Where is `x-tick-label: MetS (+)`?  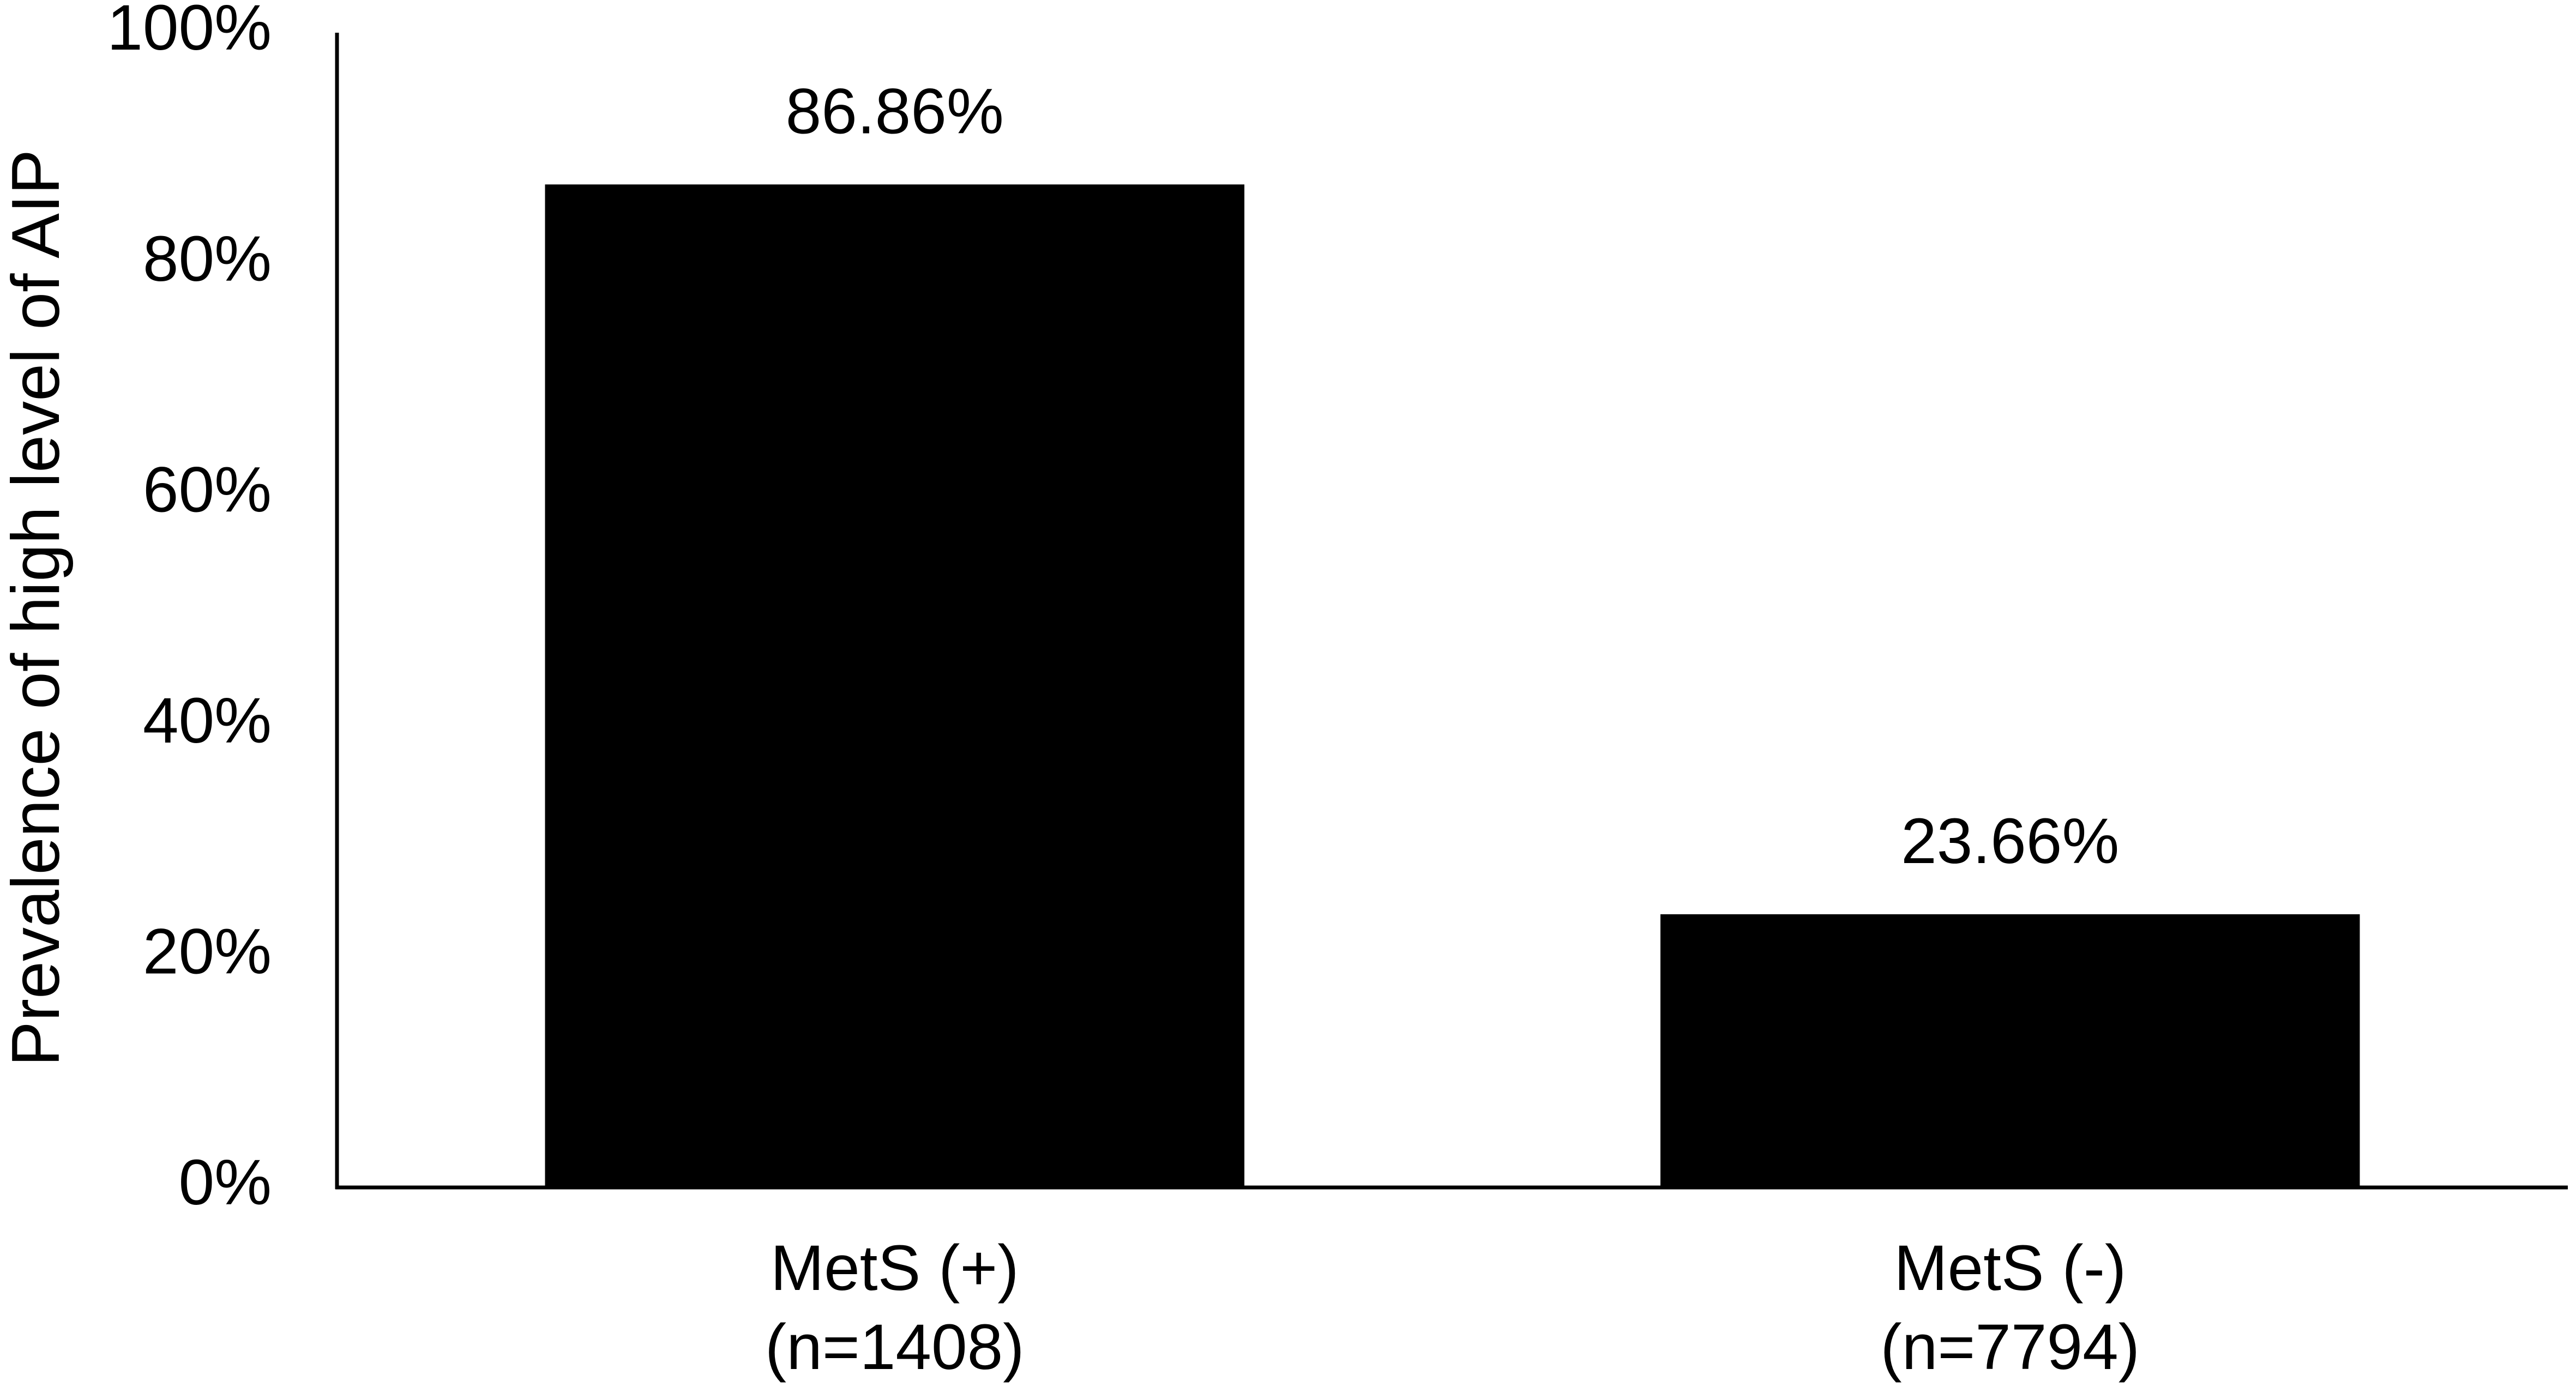 x-tick-label: MetS (+) is located at coordinates (895, 1268).